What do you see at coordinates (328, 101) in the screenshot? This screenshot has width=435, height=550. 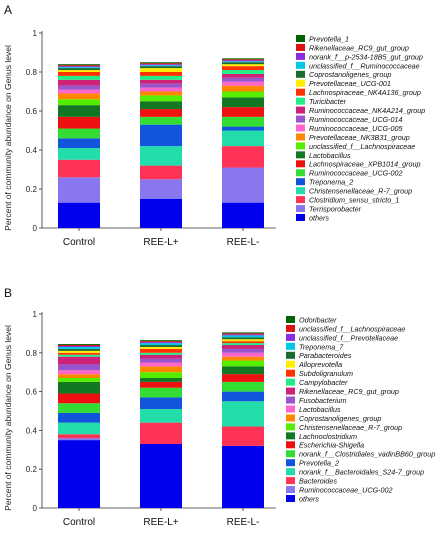 I see `legend-entry: Turicibacter` at bounding box center [328, 101].